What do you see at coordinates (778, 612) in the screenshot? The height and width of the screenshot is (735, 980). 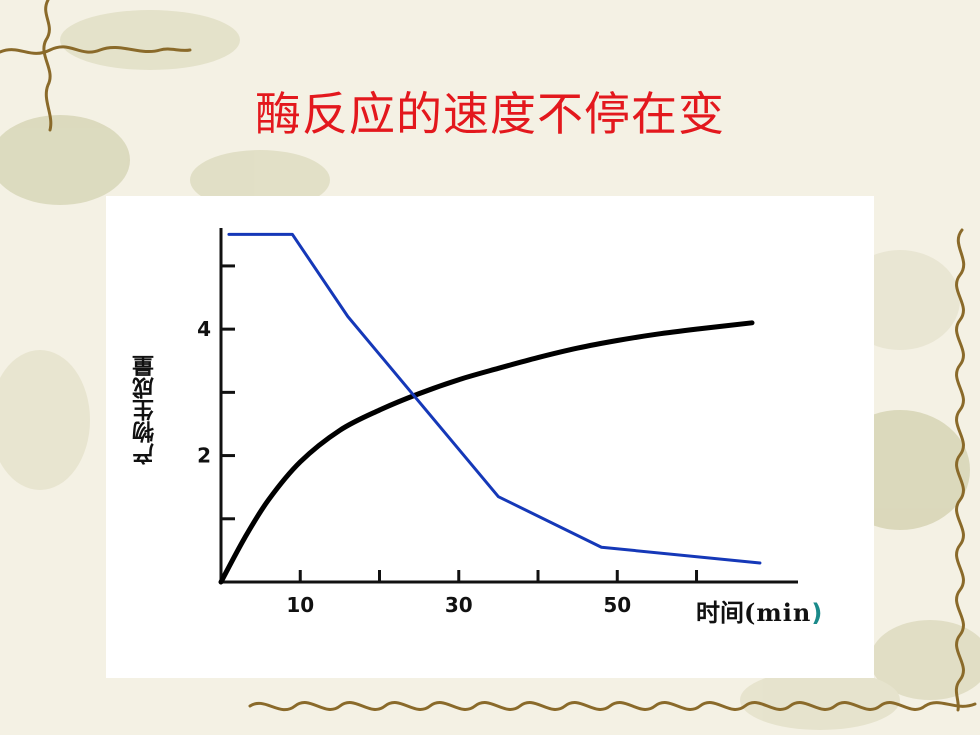 I see `x-axis-label-unit: (min` at bounding box center [778, 612].